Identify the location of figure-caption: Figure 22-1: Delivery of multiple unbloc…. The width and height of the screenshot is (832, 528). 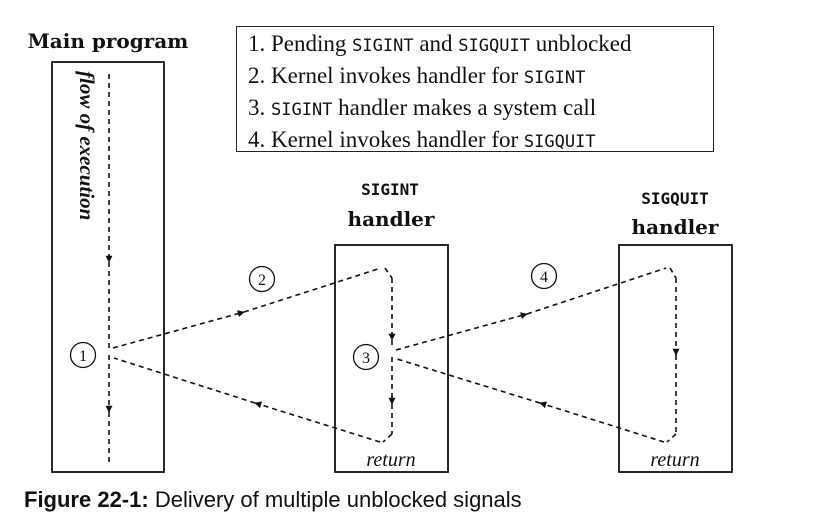
(273, 500).